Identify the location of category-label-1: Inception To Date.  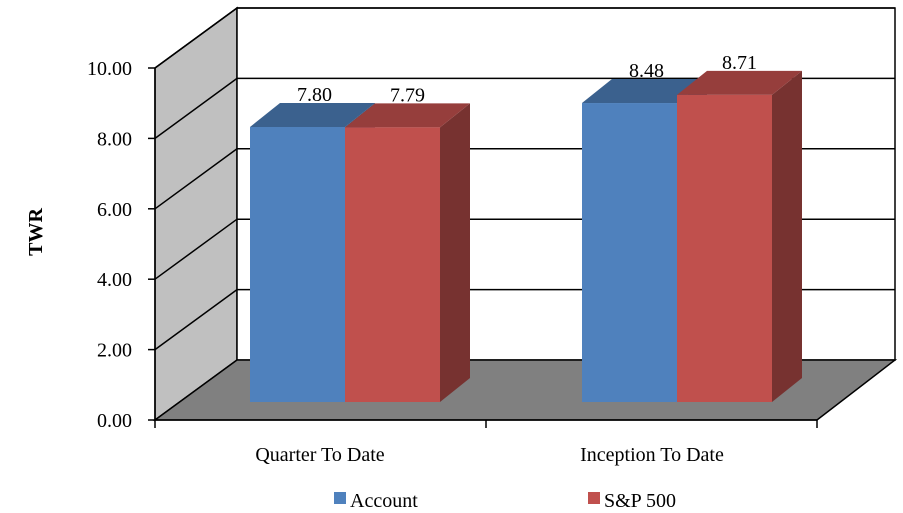
(652, 455).